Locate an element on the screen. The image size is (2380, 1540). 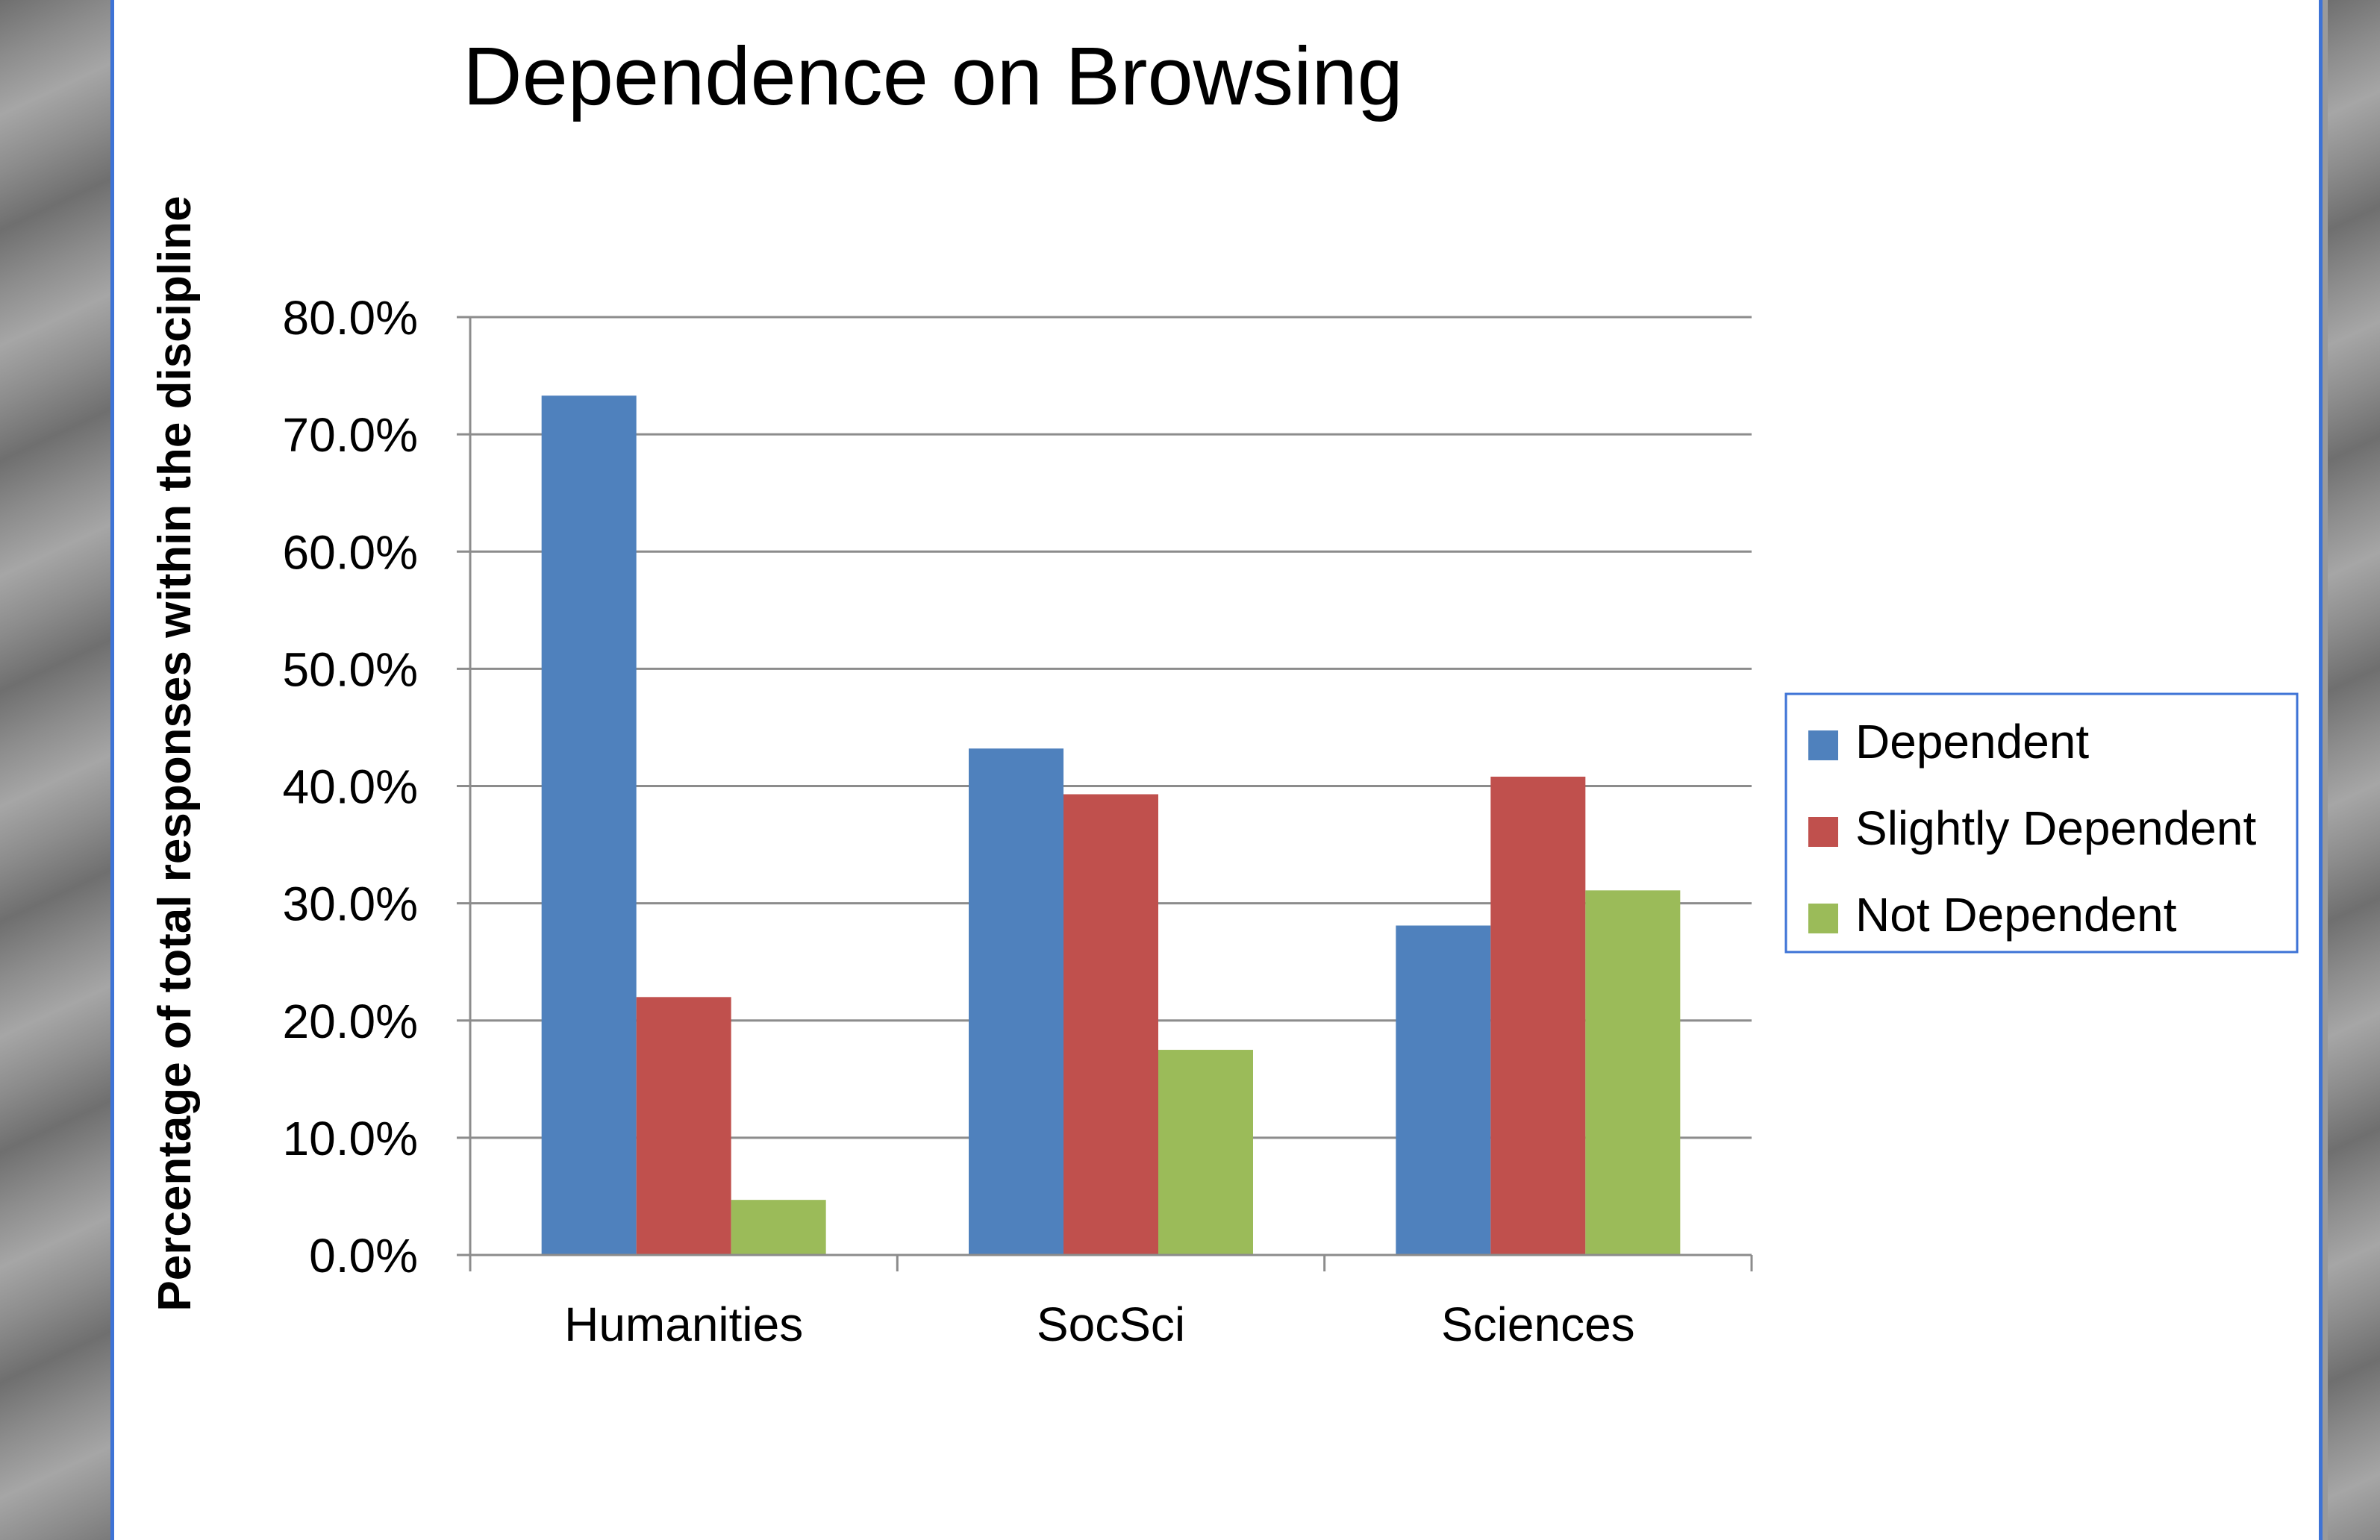
y-tick-label: 10.0% is located at coordinates (350, 1138).